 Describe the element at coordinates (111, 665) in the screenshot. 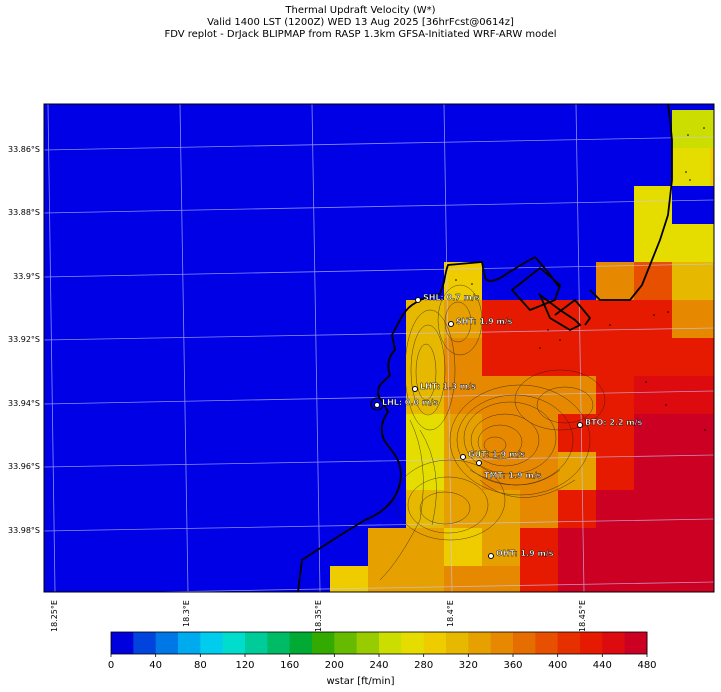

I see `colorbar-tick-label: 0` at that location.